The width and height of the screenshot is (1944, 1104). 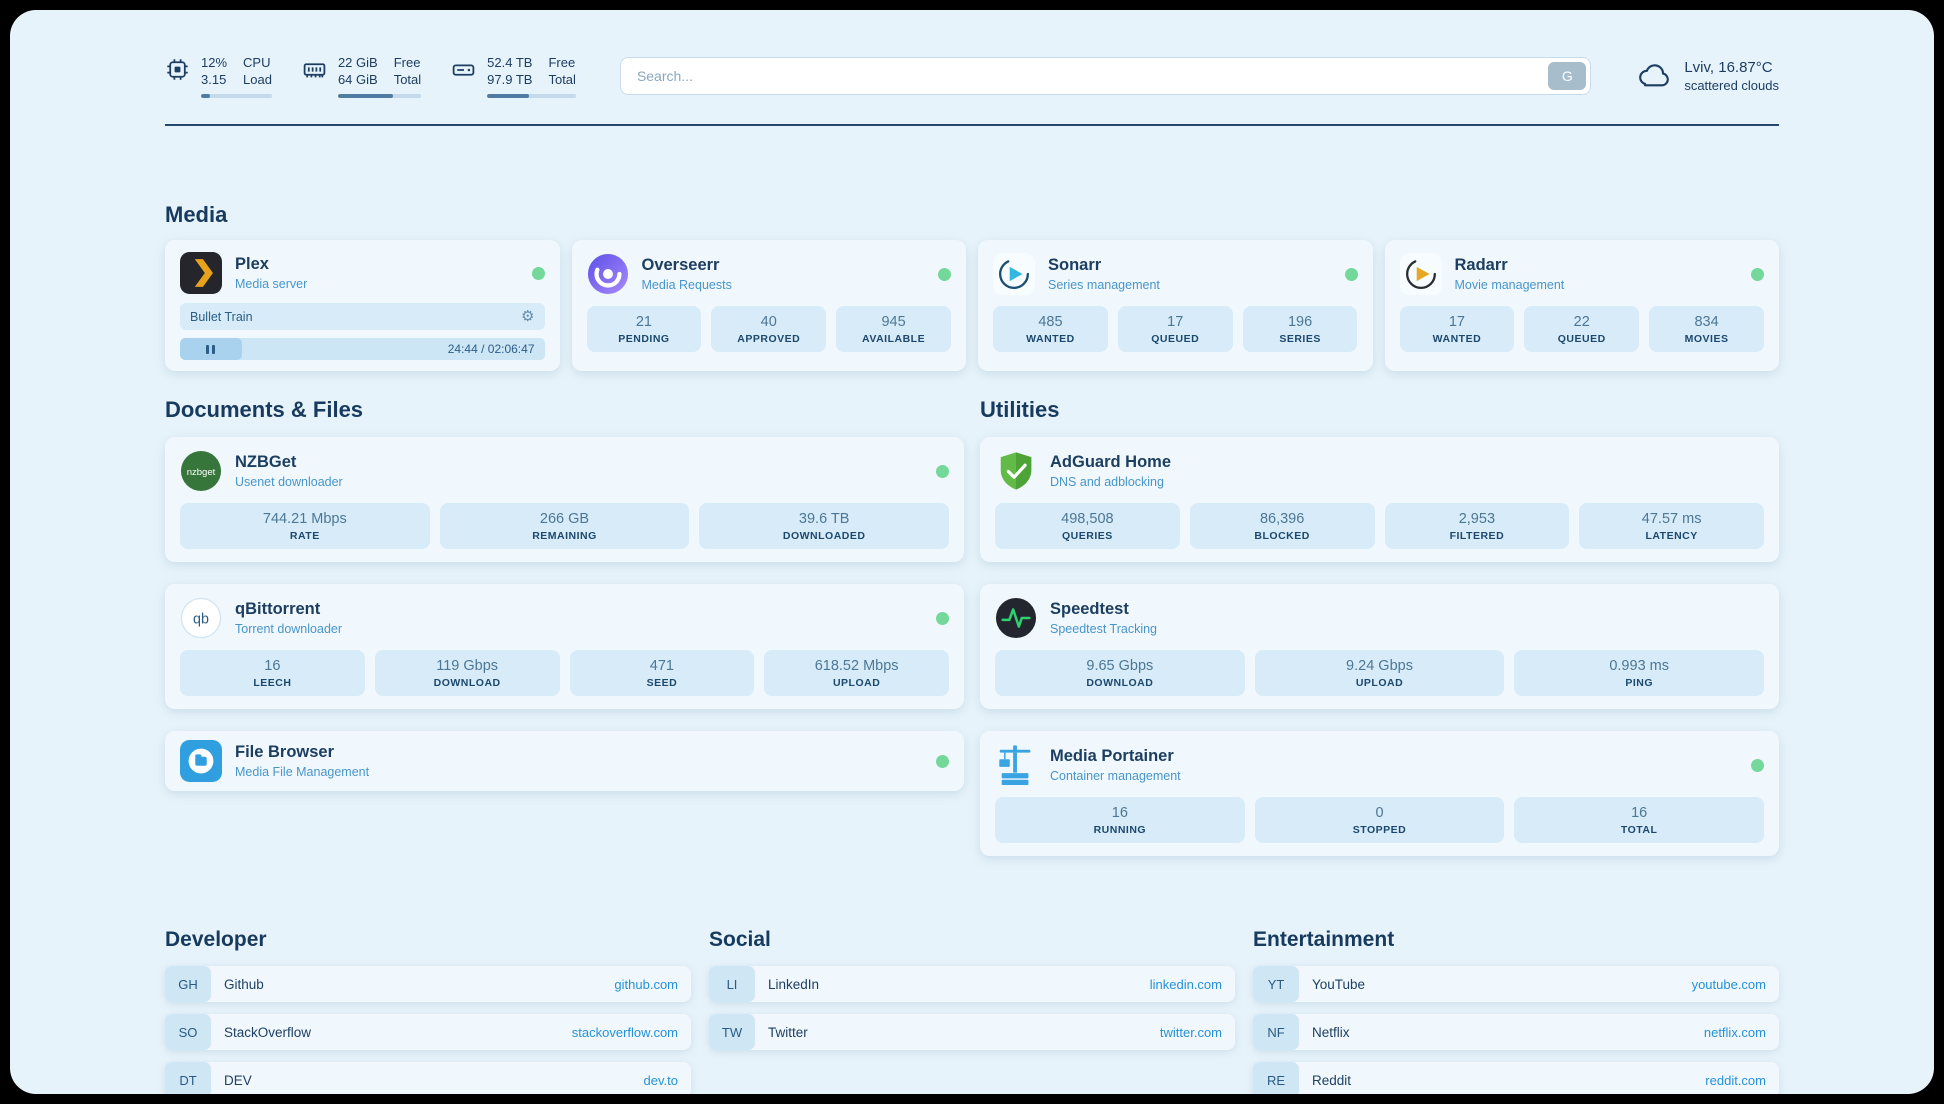 I want to click on plex-progress-bar: 24:44 / 02:06:47, so click(x=362, y=349).